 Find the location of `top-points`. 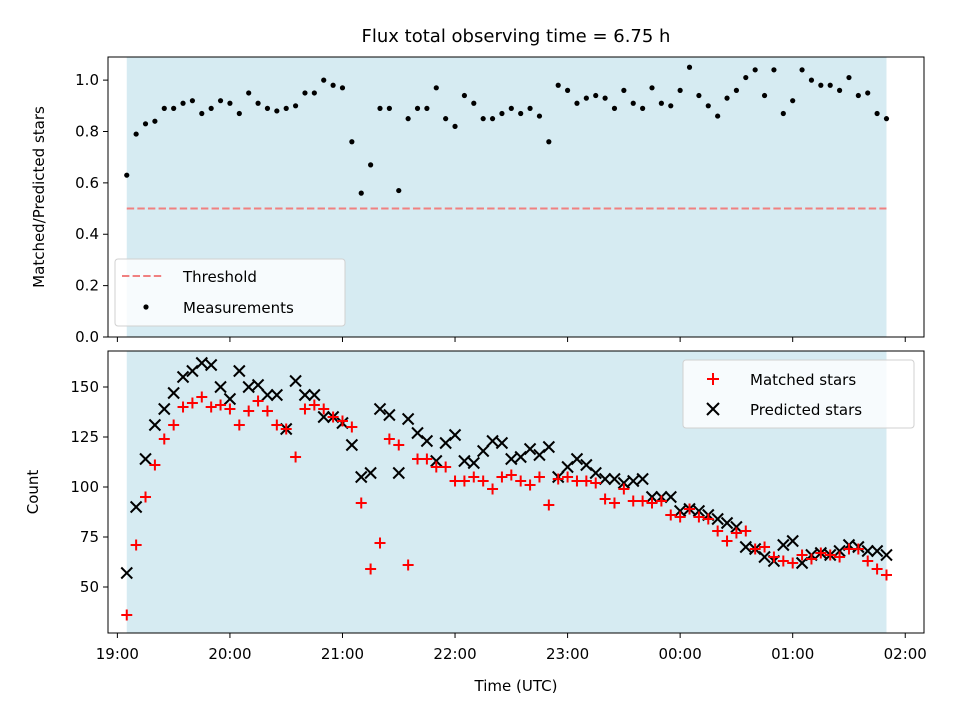

top-points is located at coordinates (507, 130).